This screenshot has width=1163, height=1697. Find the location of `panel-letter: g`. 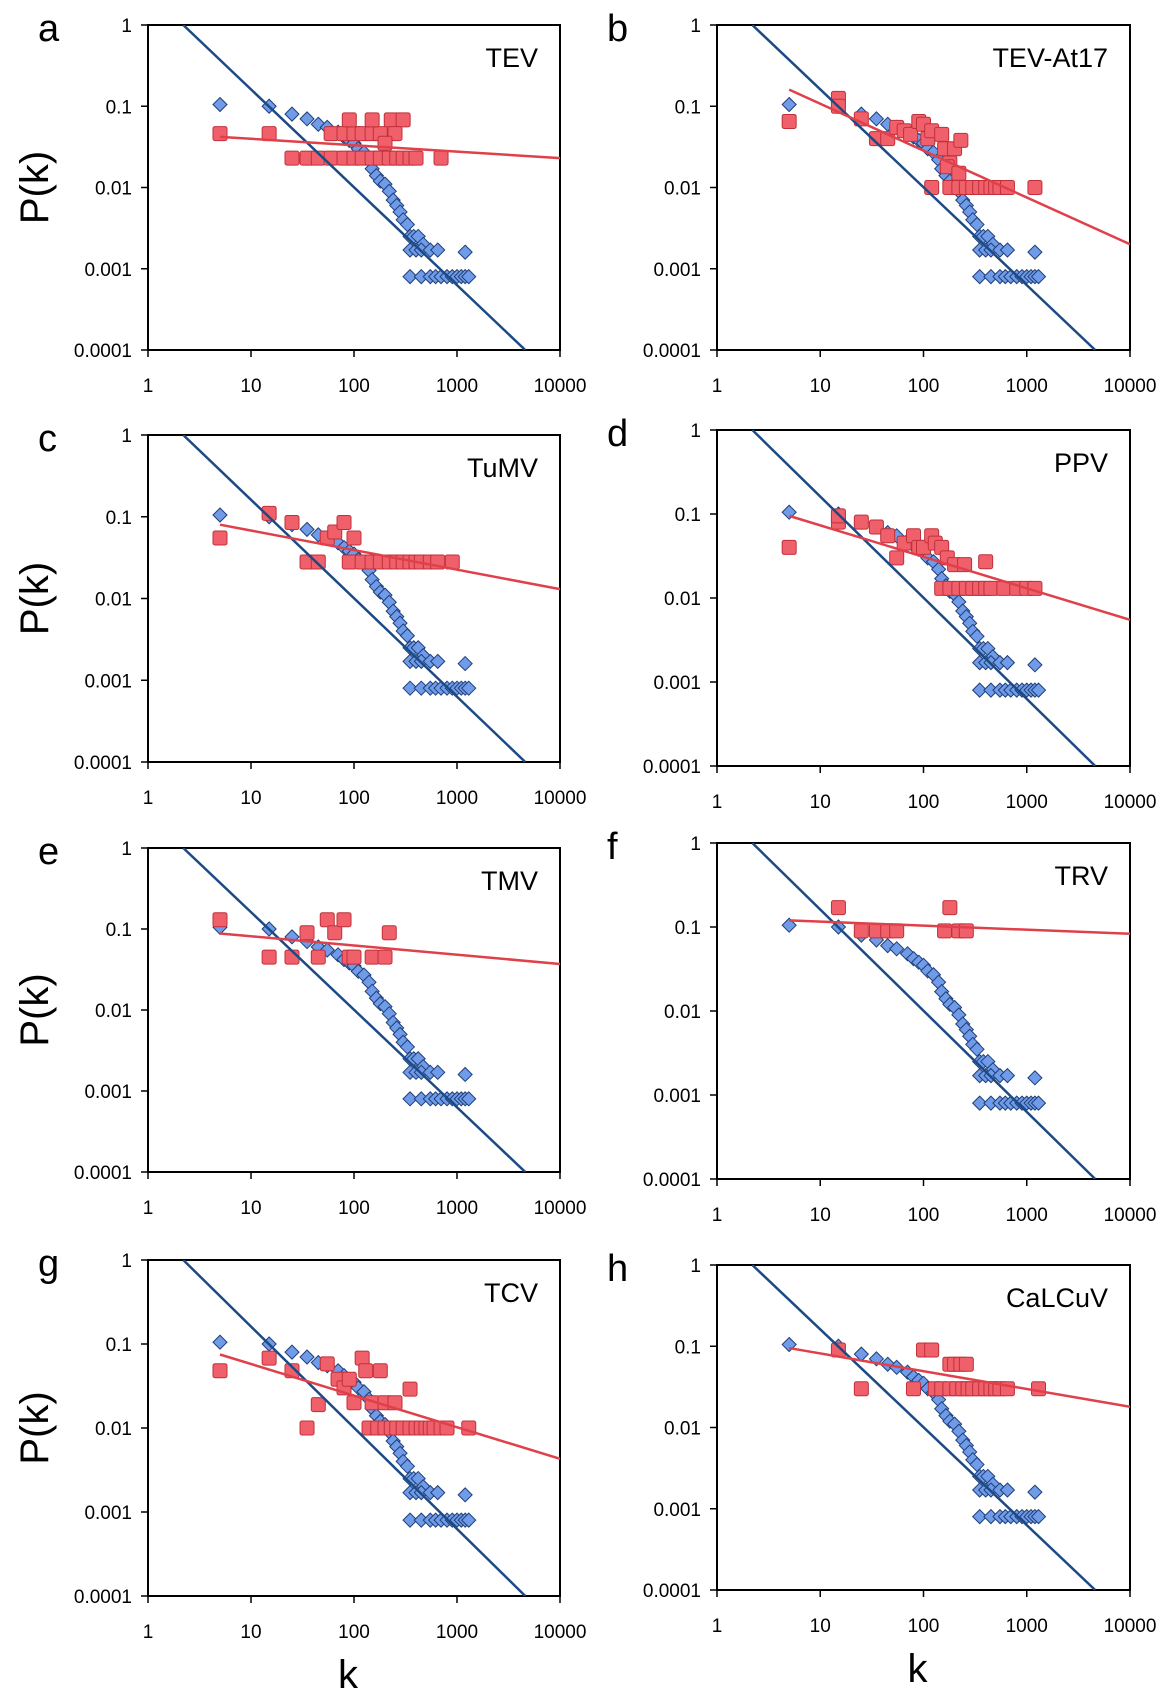

panel-letter: g is located at coordinates (48, 1264).